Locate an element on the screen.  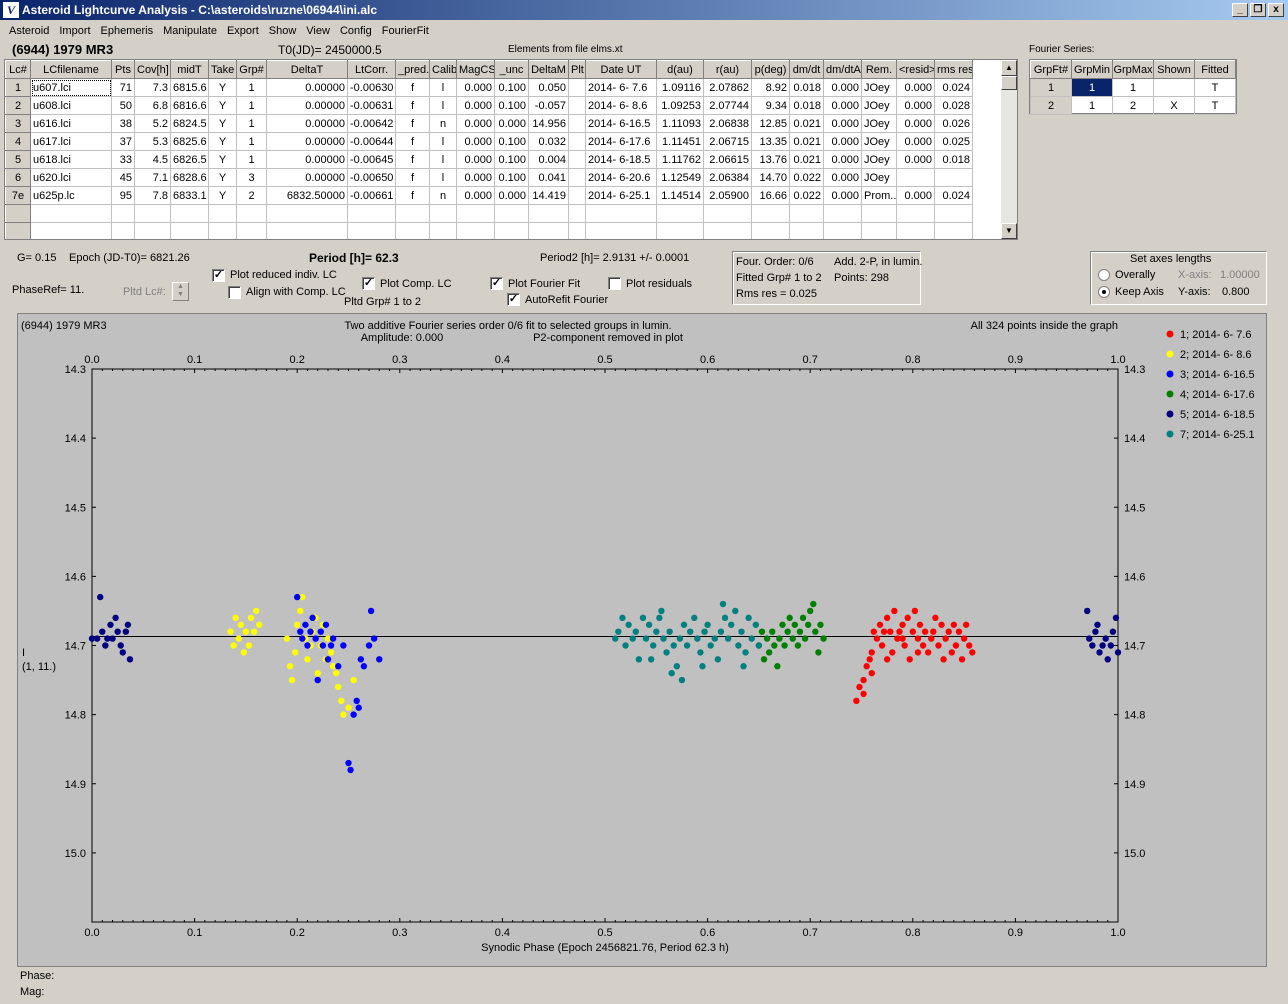
table-cell: 2014- 6-18.5 is located at coordinates (621, 159).